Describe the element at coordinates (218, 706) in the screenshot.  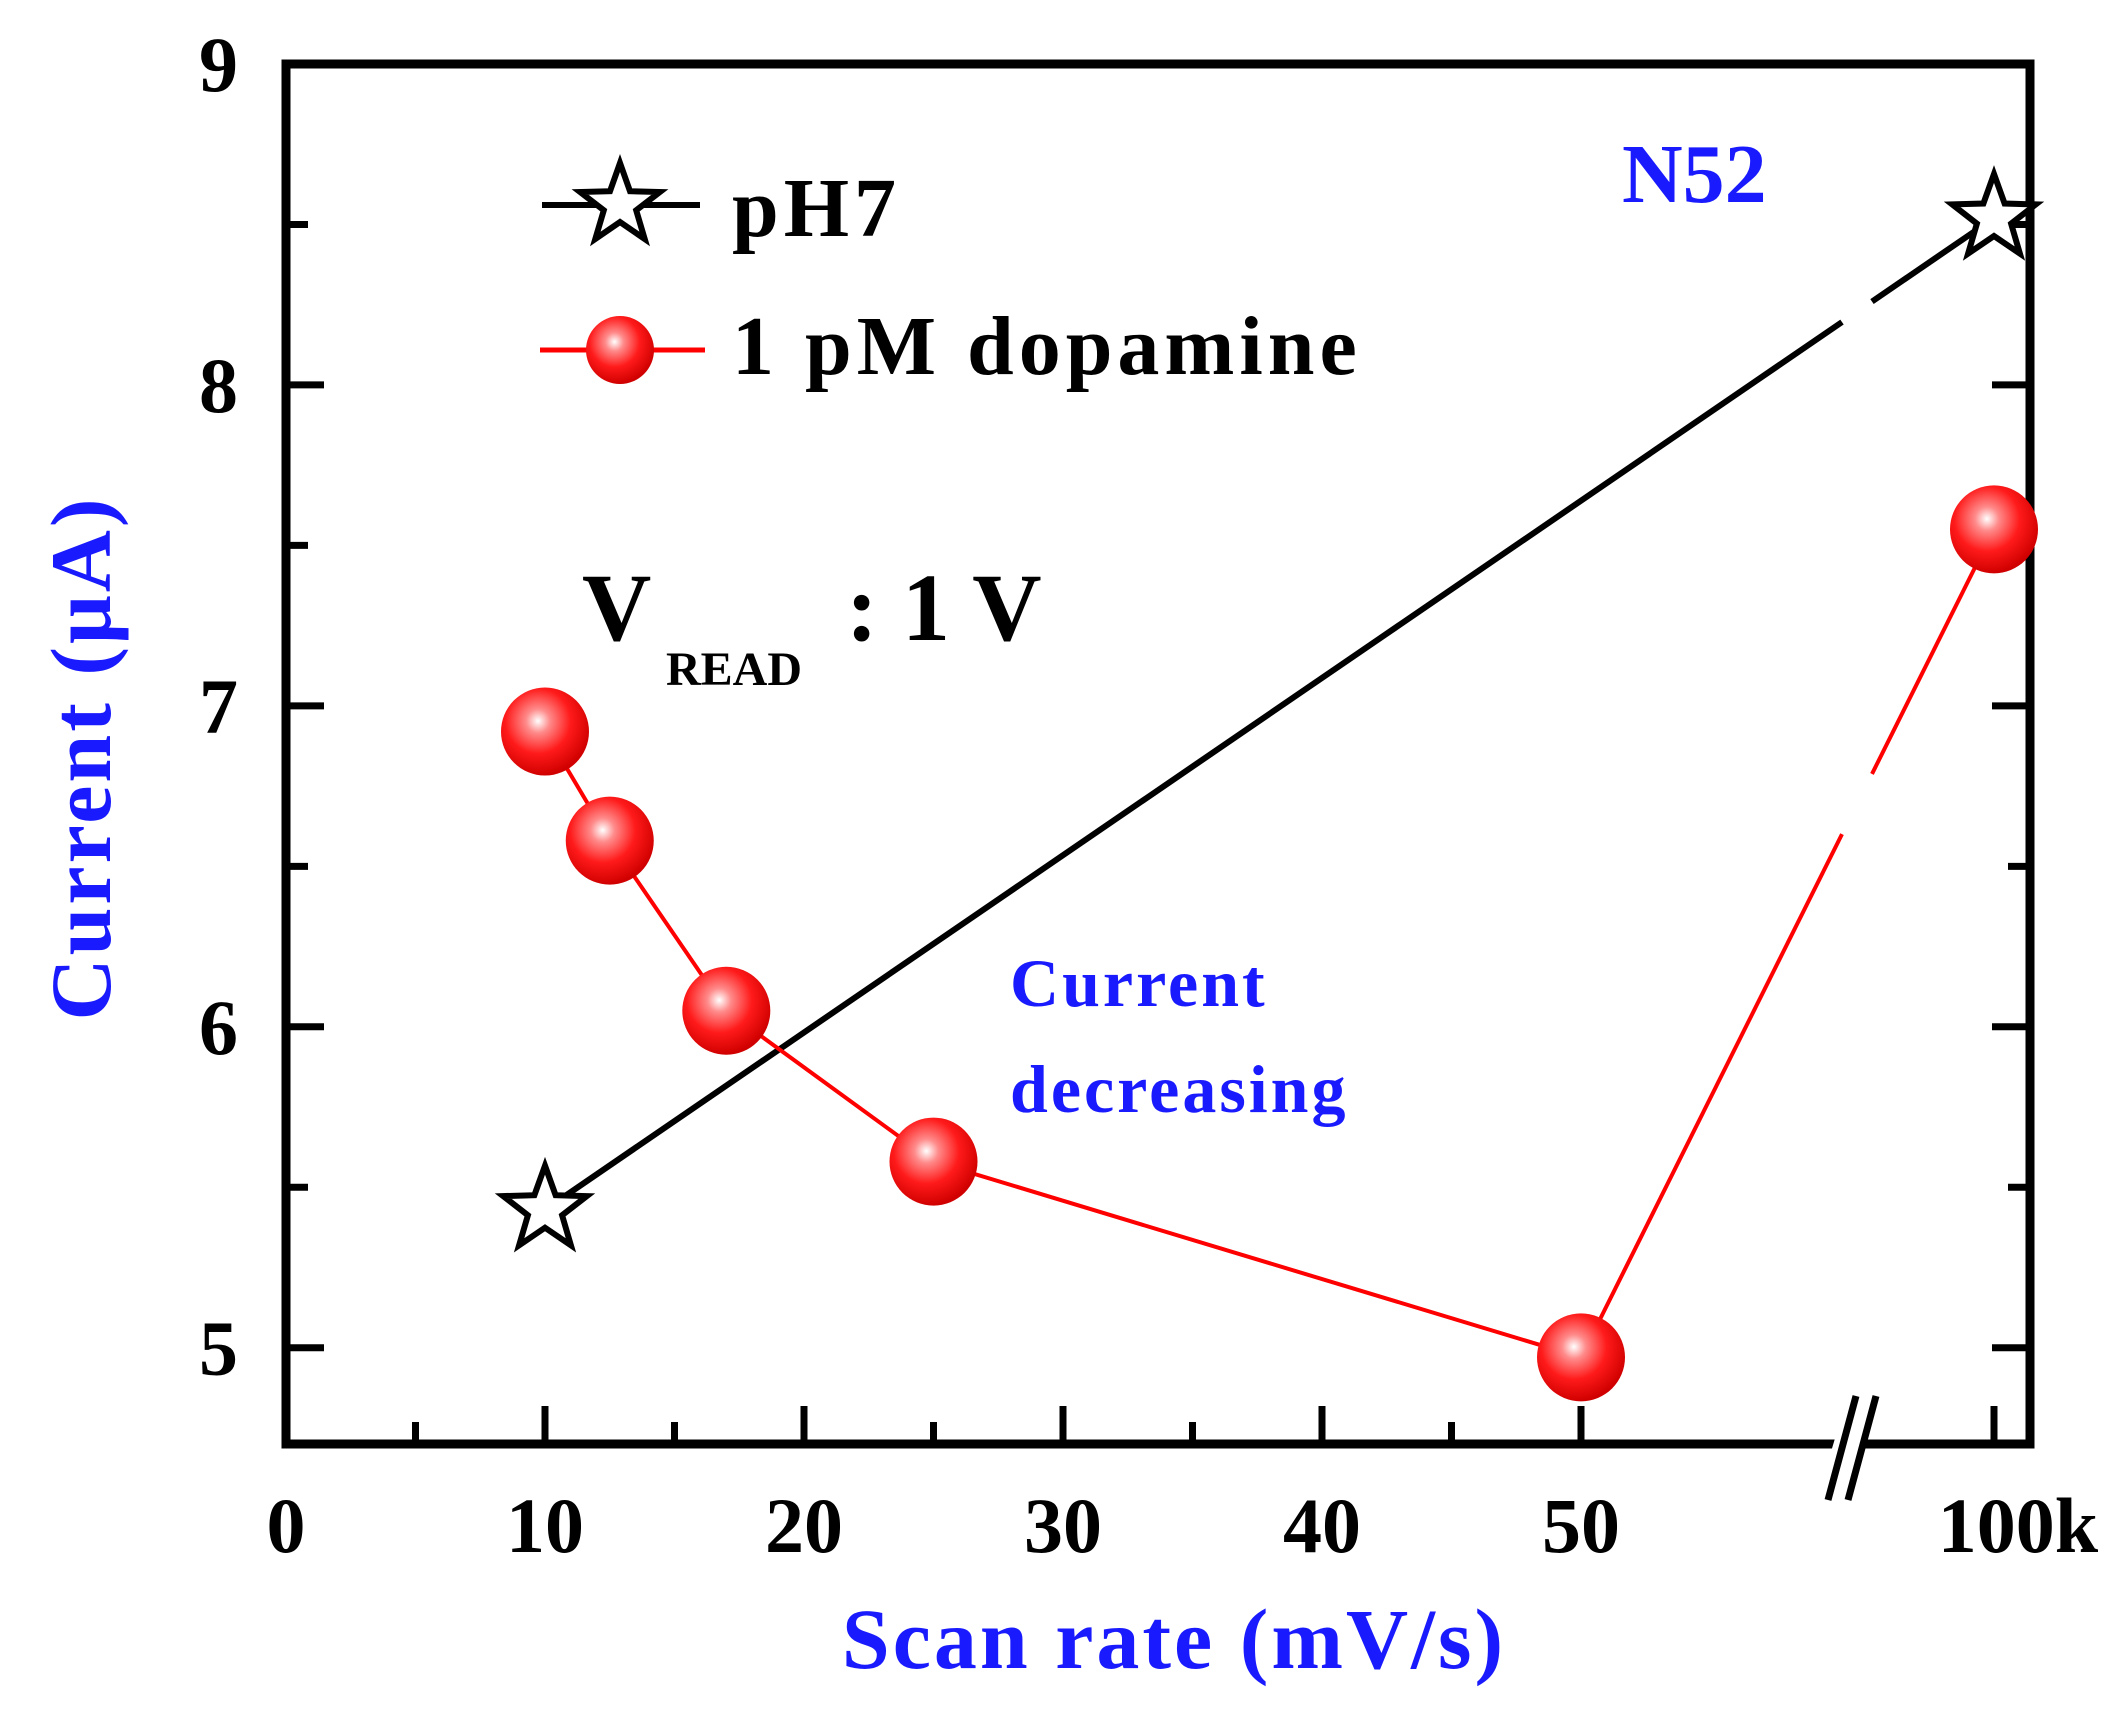
I see `y-tick-label: 7` at that location.